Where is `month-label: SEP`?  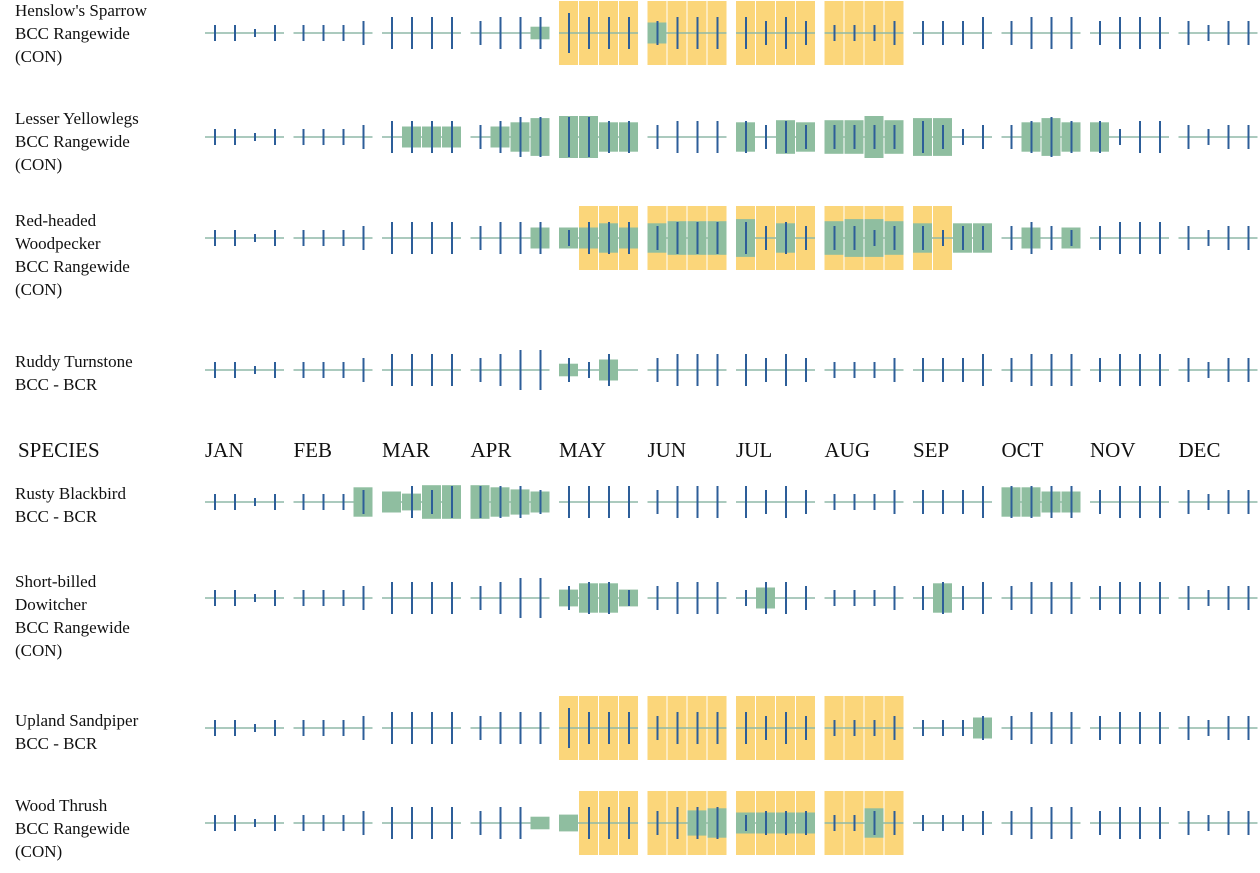 month-label: SEP is located at coordinates (931, 450).